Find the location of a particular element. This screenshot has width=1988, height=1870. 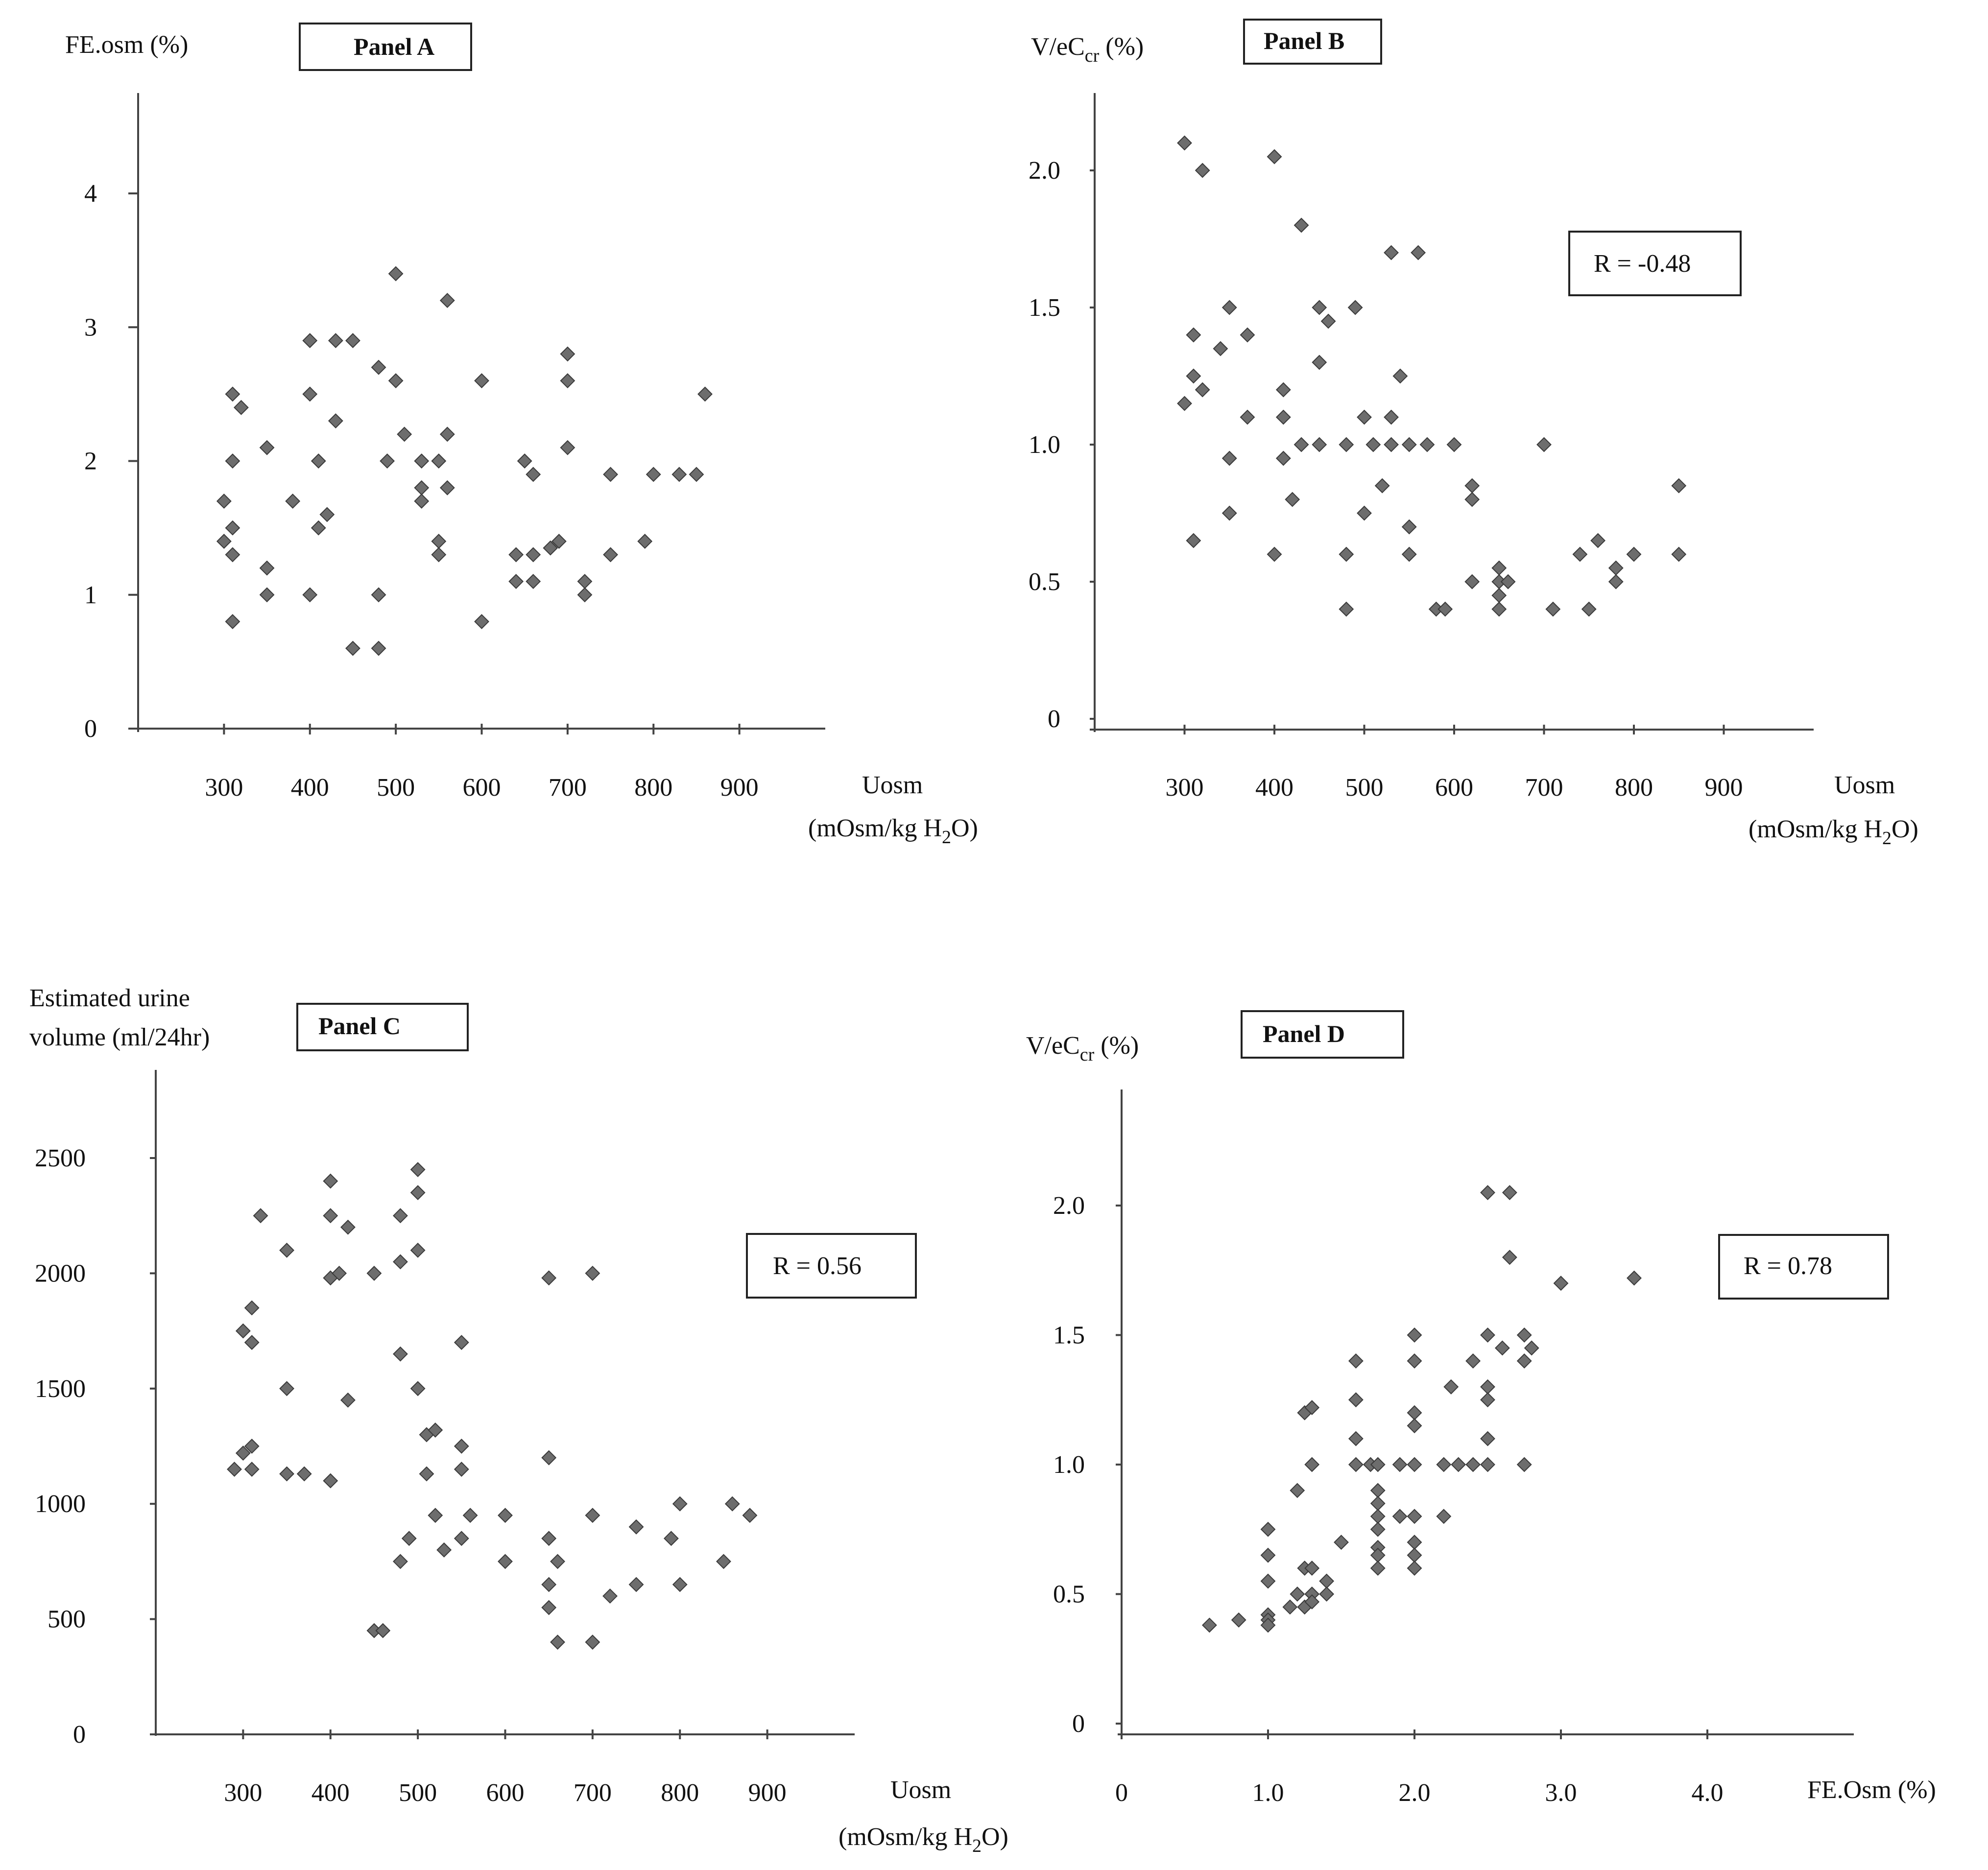

panel-b-x-tick-label: 400 is located at coordinates (1274, 788).